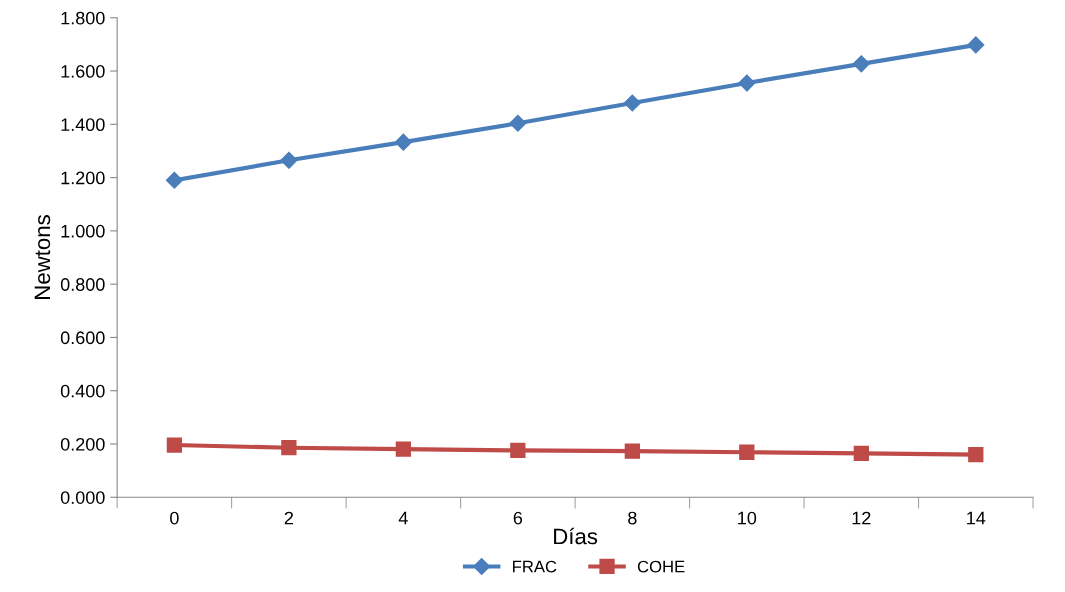 This screenshot has height=592, width=1065. What do you see at coordinates (976, 518) in the screenshot?
I see `x-tick-label: 14` at bounding box center [976, 518].